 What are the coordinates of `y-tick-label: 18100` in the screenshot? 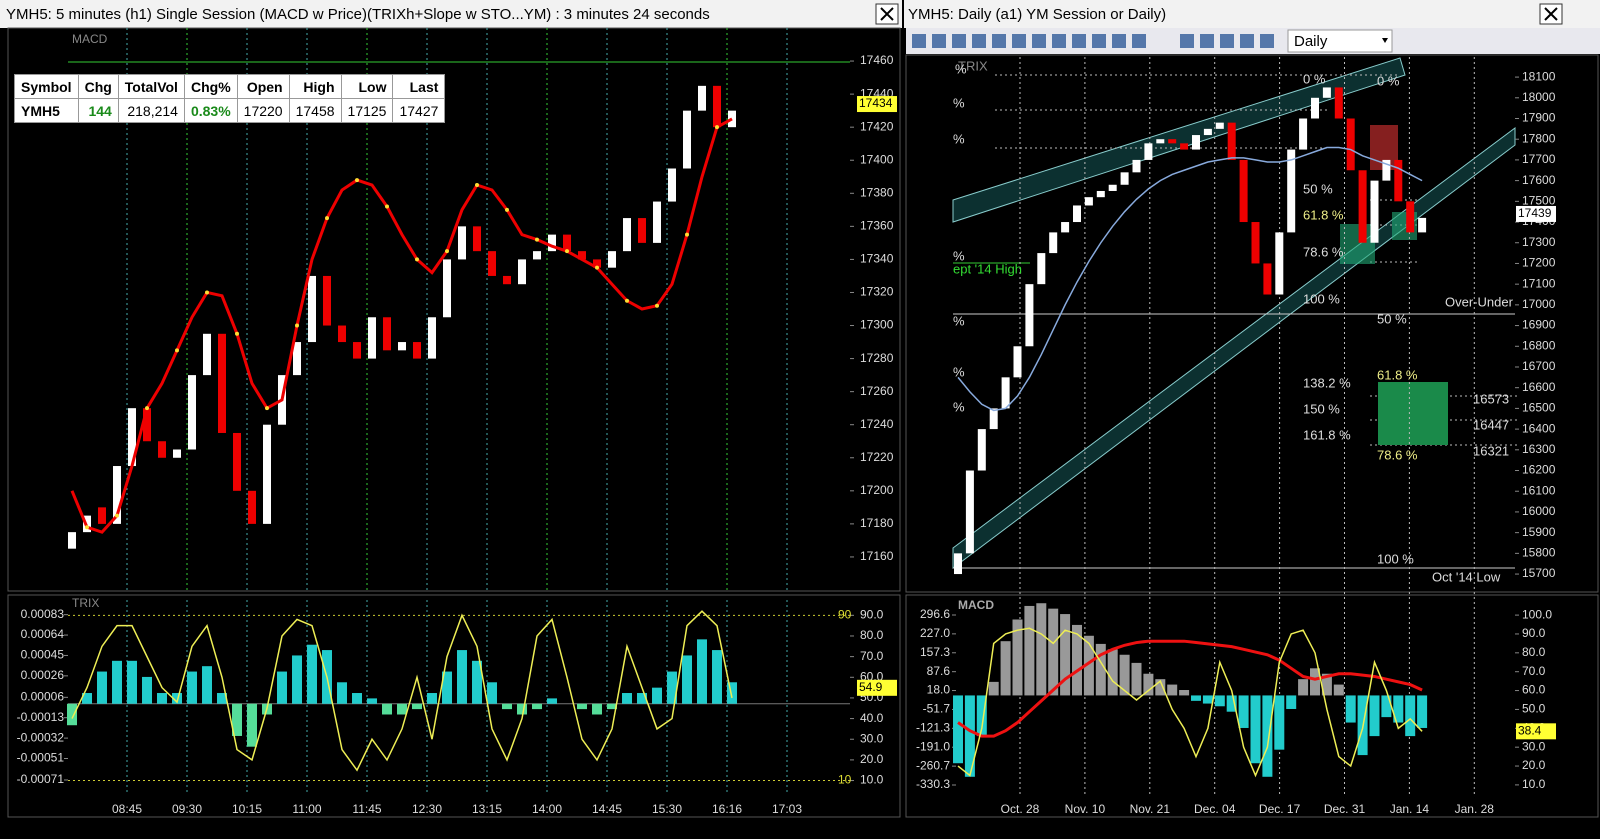 It's located at (1539, 76).